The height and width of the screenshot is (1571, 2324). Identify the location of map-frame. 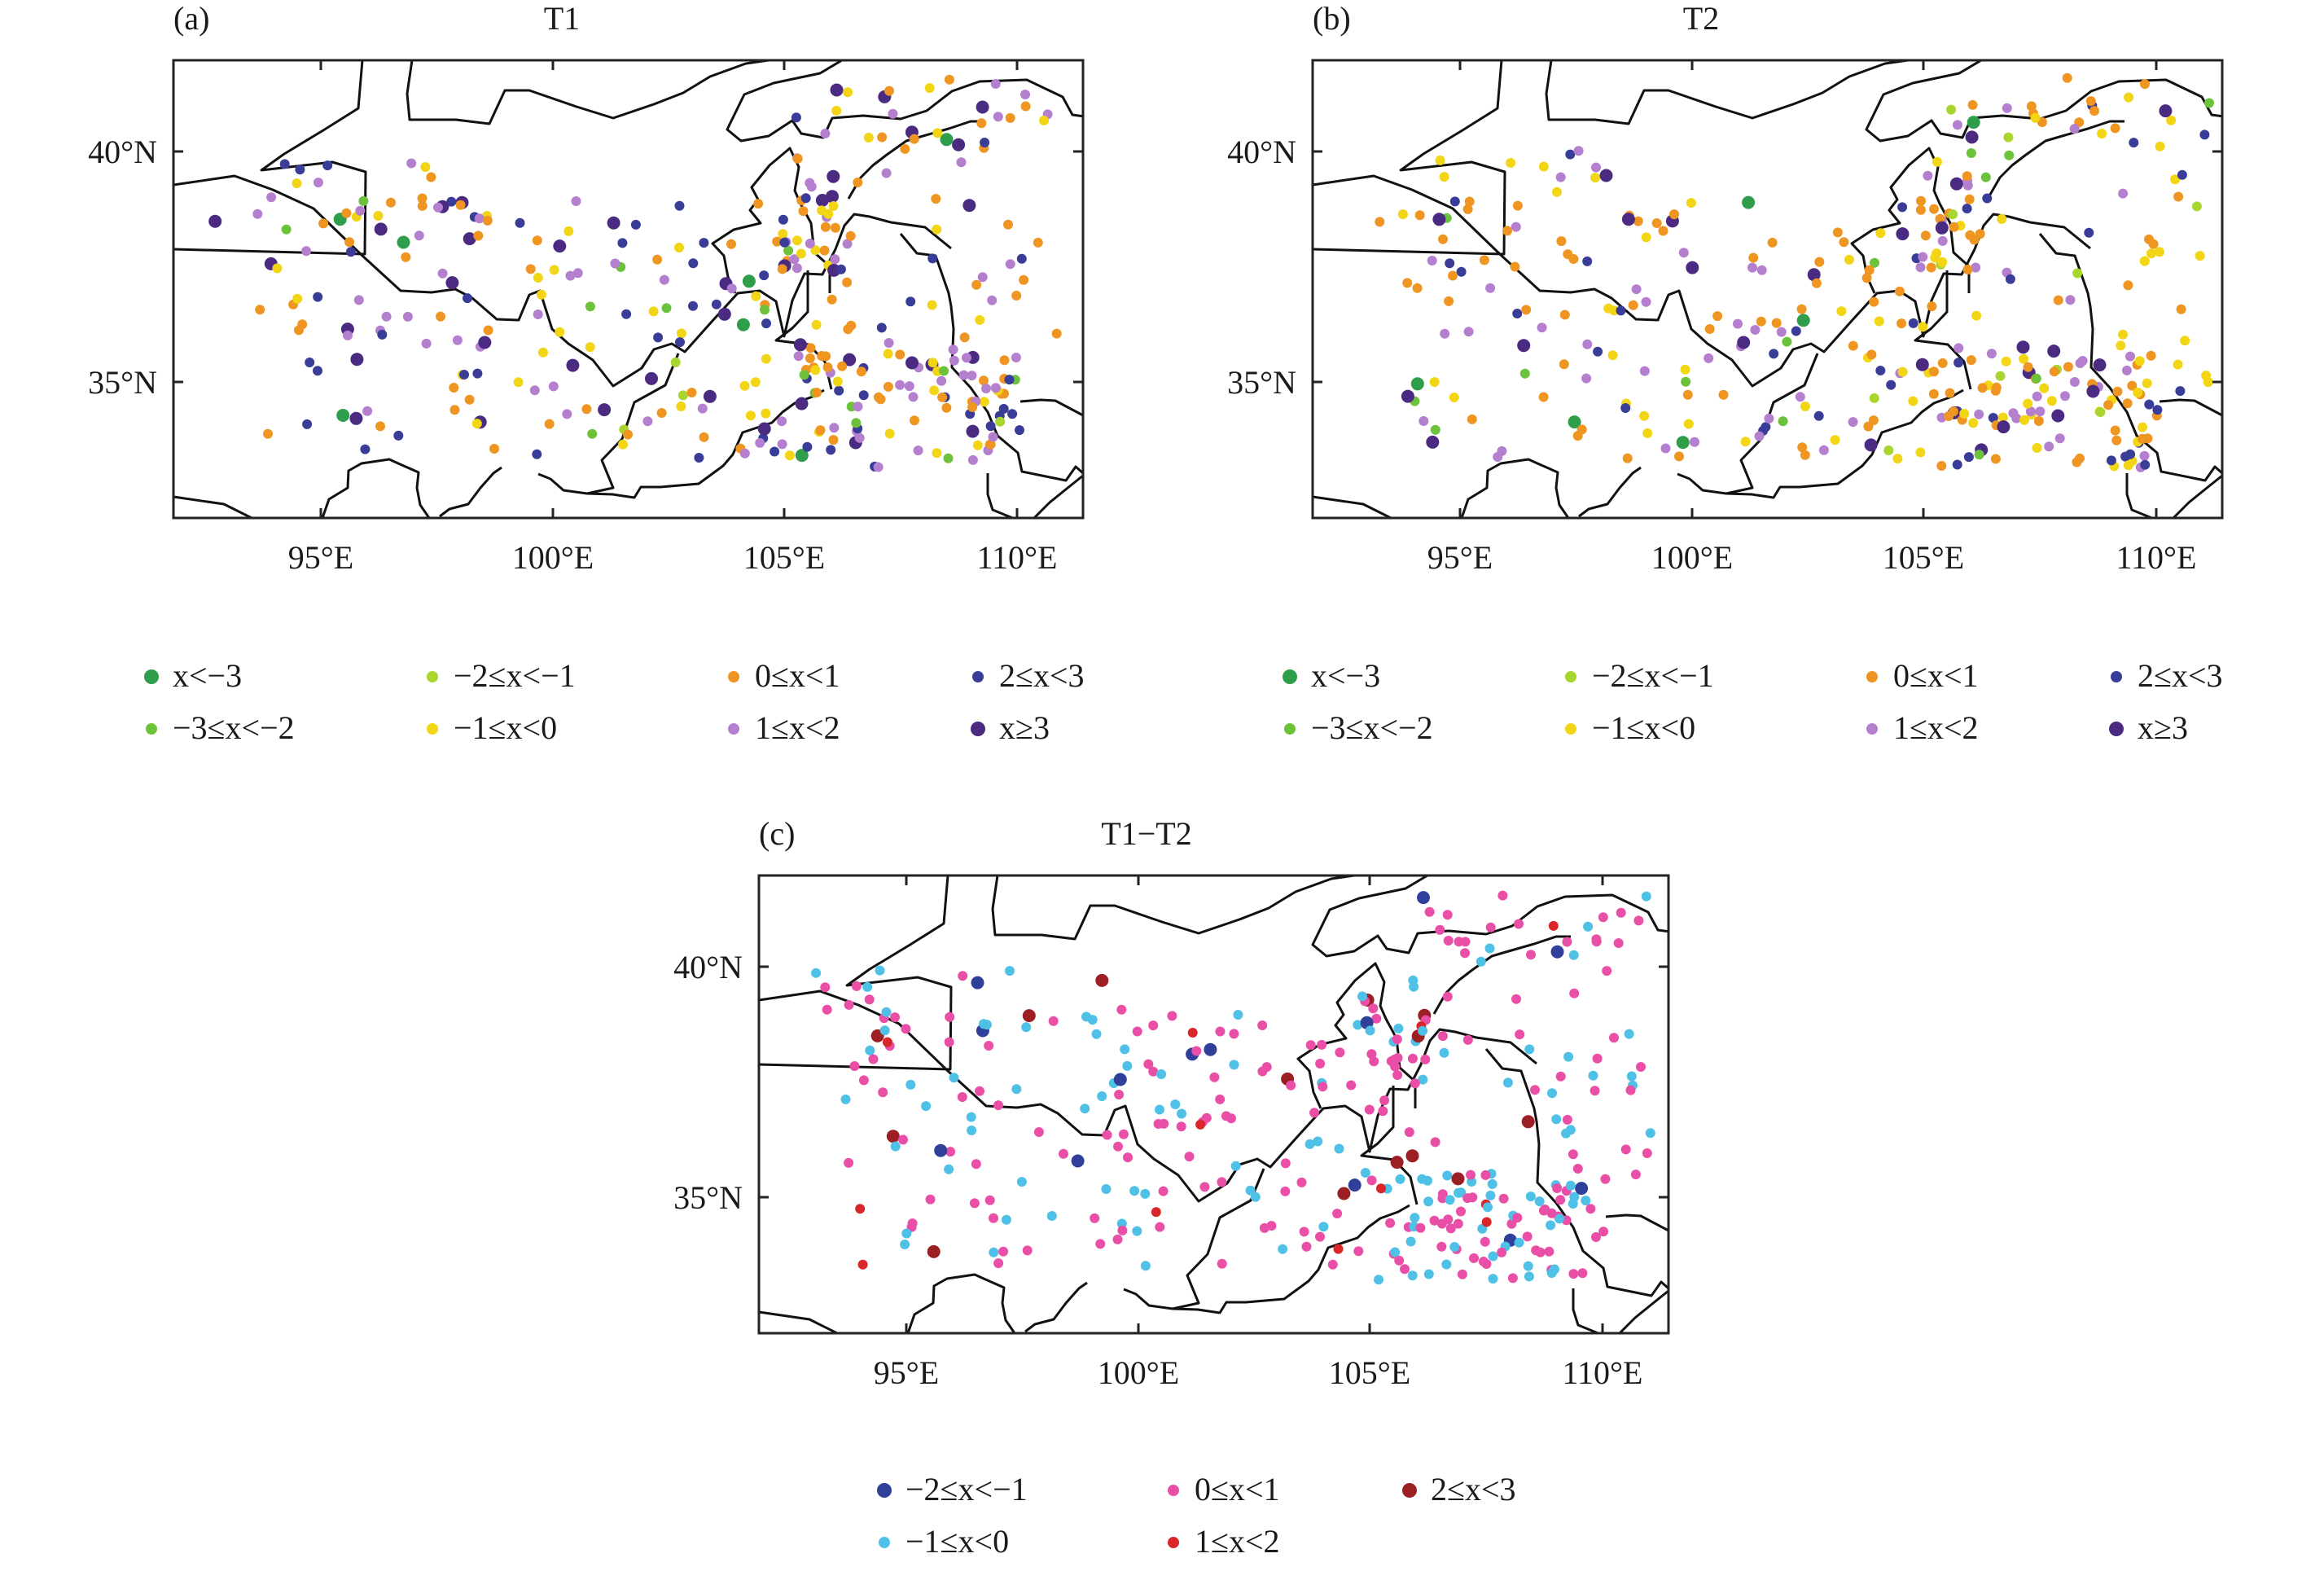
(1213, 1105).